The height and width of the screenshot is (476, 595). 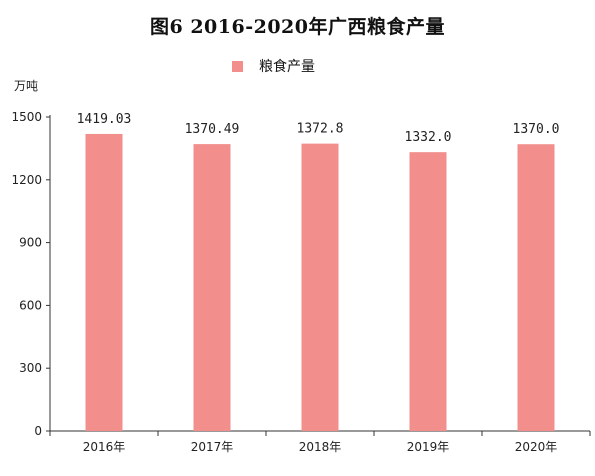 I want to click on y-tick-label: 0, so click(x=38, y=431).